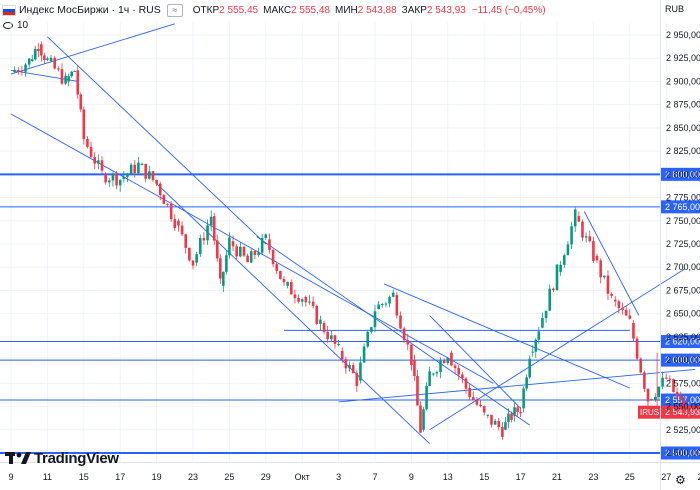 The height and width of the screenshot is (490, 700). Describe the element at coordinates (484, 477) in the screenshot. I see `time-tick-label: 15` at that location.